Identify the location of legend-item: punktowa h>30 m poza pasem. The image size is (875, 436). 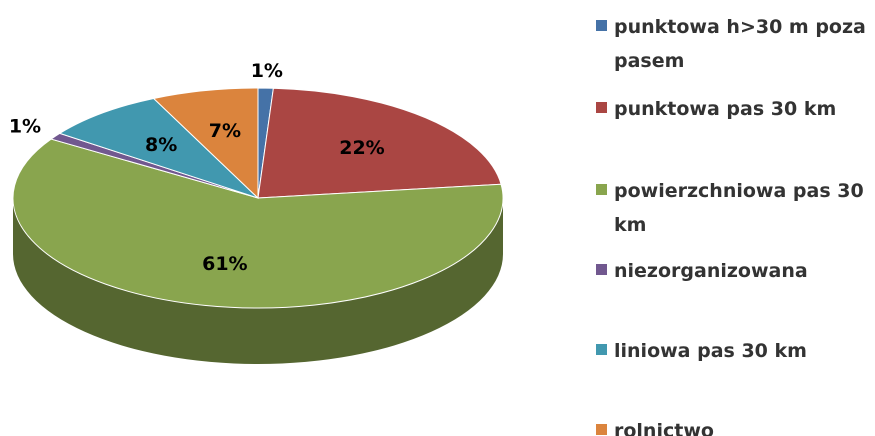
(733, 44).